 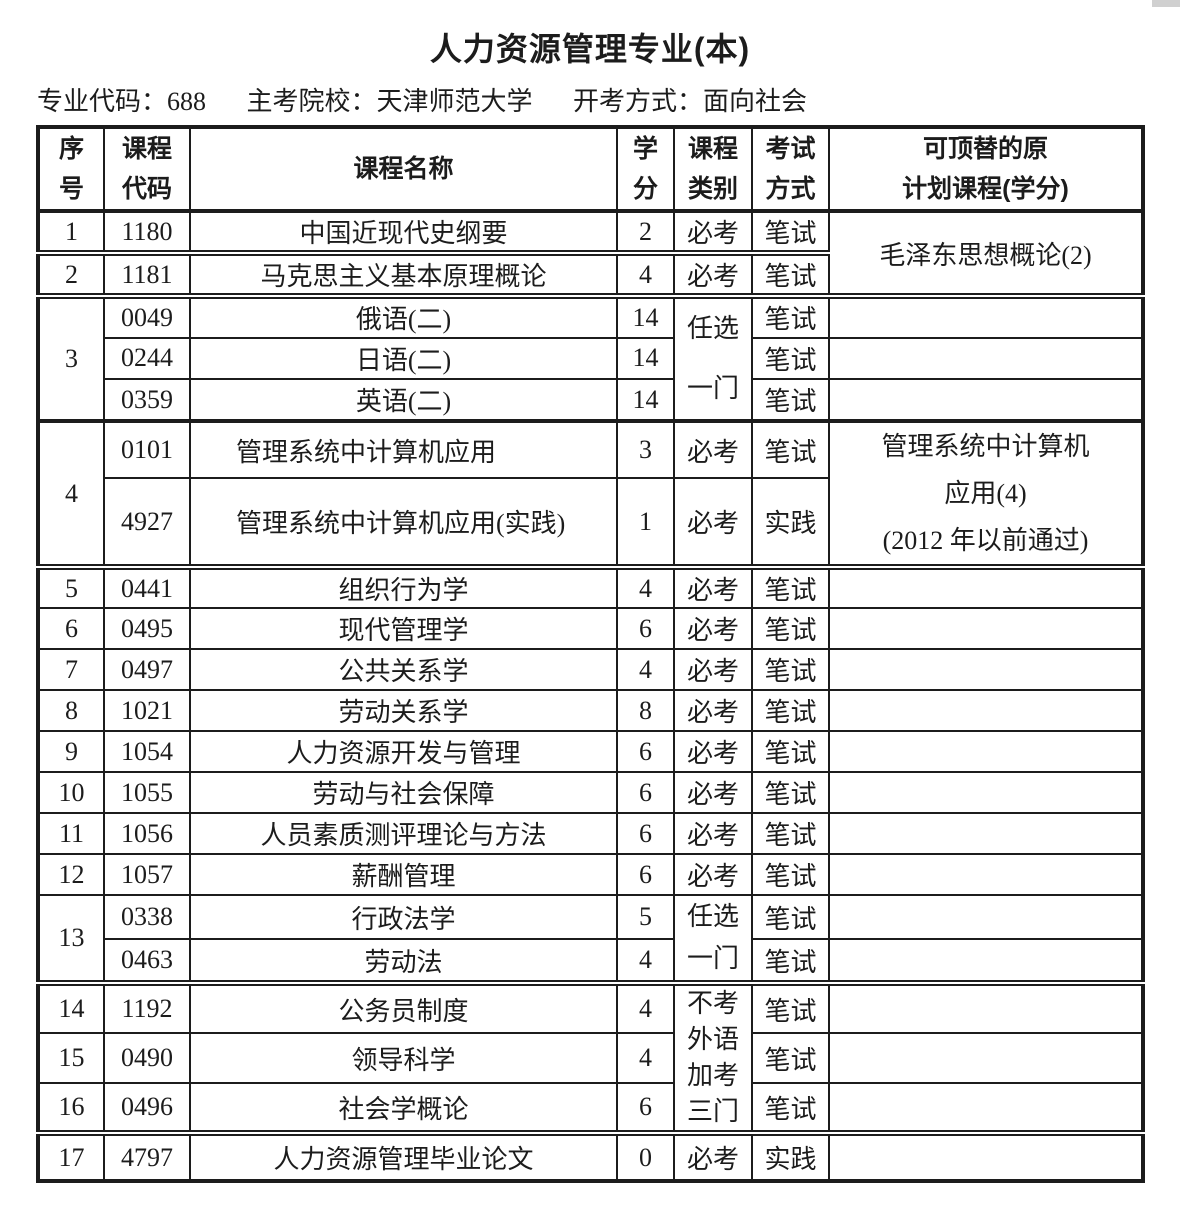 I want to click on cell-line: 三门, so click(x=712, y=1111).